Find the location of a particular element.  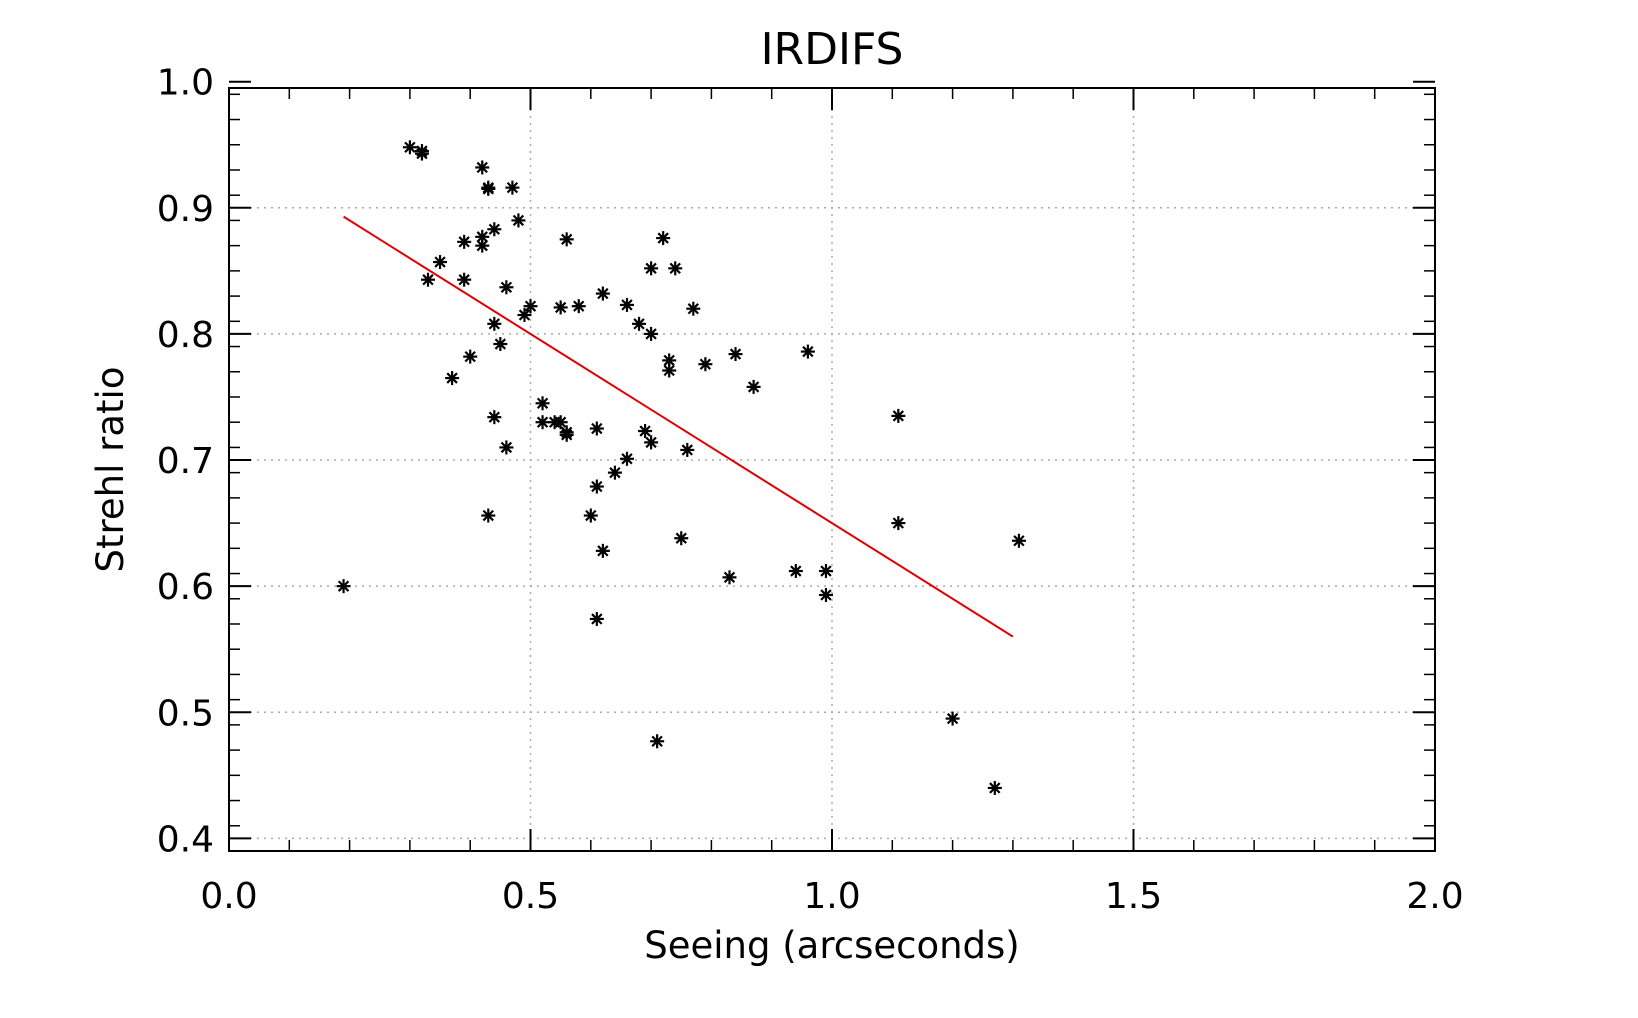

x-axis-title: Seeing (arcseconds) is located at coordinates (832, 945).